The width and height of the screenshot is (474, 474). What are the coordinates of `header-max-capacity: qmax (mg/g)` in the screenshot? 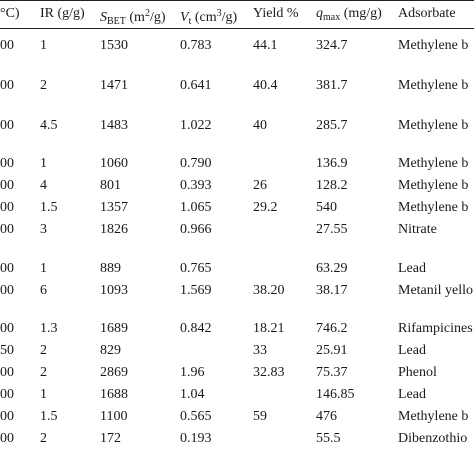 It's located at (349, 14).